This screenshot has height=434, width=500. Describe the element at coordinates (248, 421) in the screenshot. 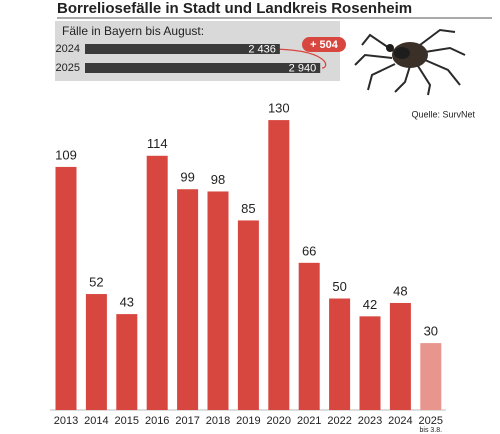

I see `x-tick-label: 2019` at that location.